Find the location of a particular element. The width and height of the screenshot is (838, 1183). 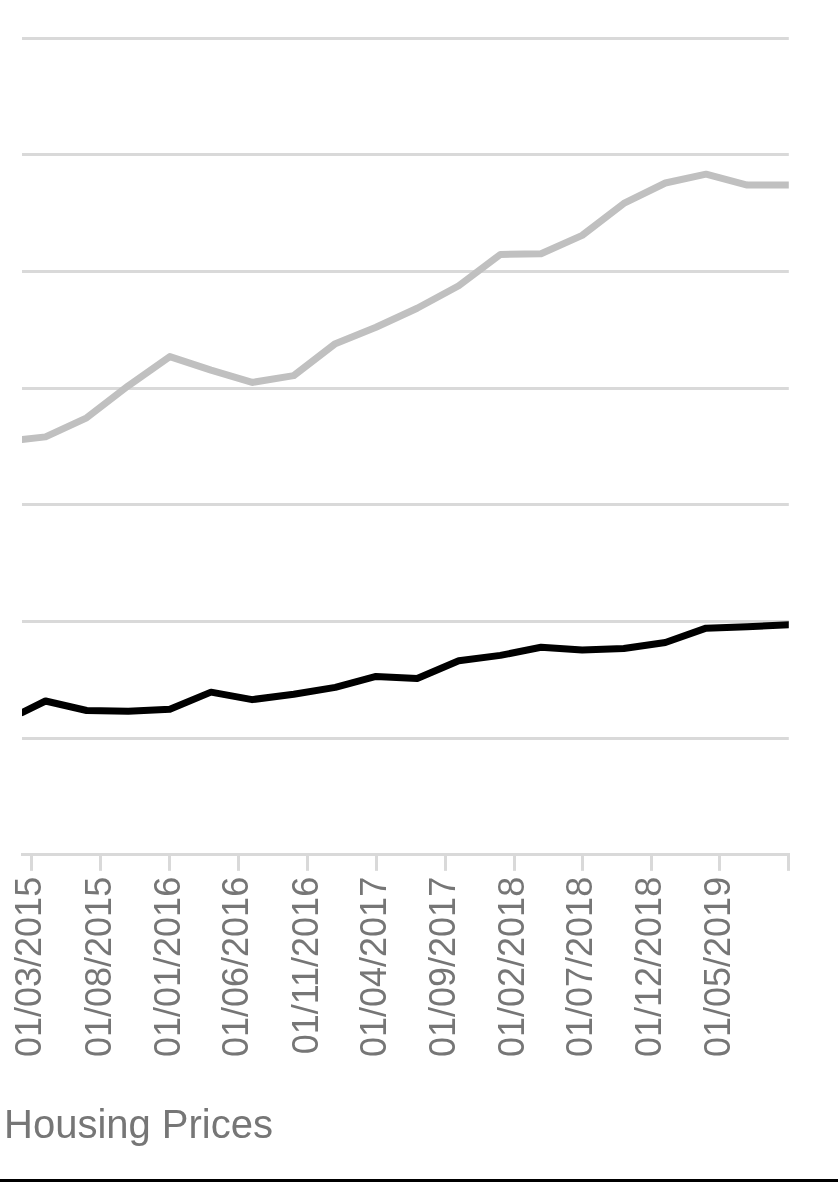

x-tick-label: 01/12/2018 is located at coordinates (649, 967).